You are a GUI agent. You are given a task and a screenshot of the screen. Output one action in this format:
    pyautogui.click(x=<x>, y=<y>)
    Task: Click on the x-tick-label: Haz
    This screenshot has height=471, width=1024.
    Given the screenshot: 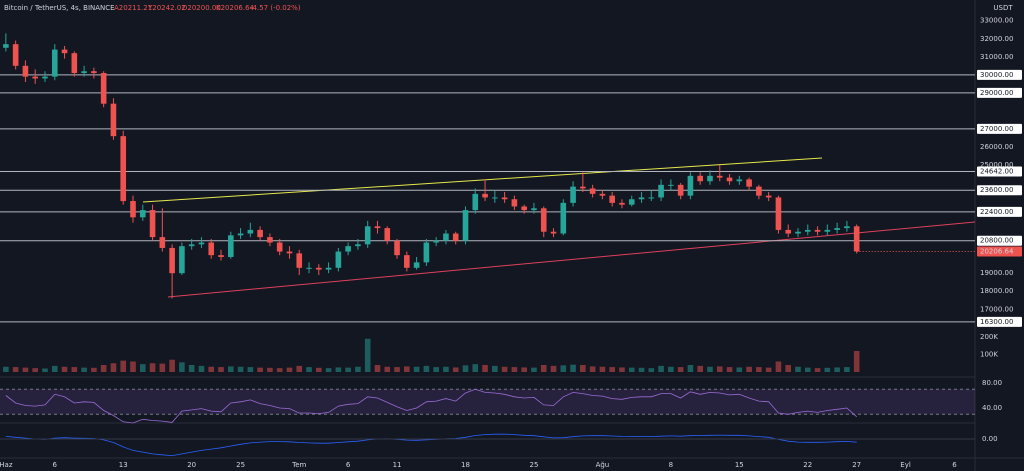 What is the action you would take?
    pyautogui.click(x=6, y=465)
    